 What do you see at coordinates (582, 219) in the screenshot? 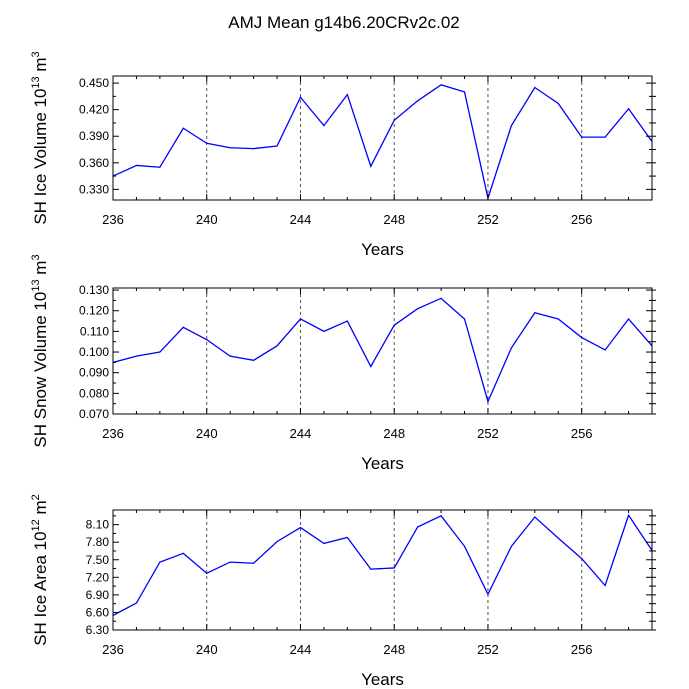
I see `panel-1-x-tick-label: 256` at bounding box center [582, 219].